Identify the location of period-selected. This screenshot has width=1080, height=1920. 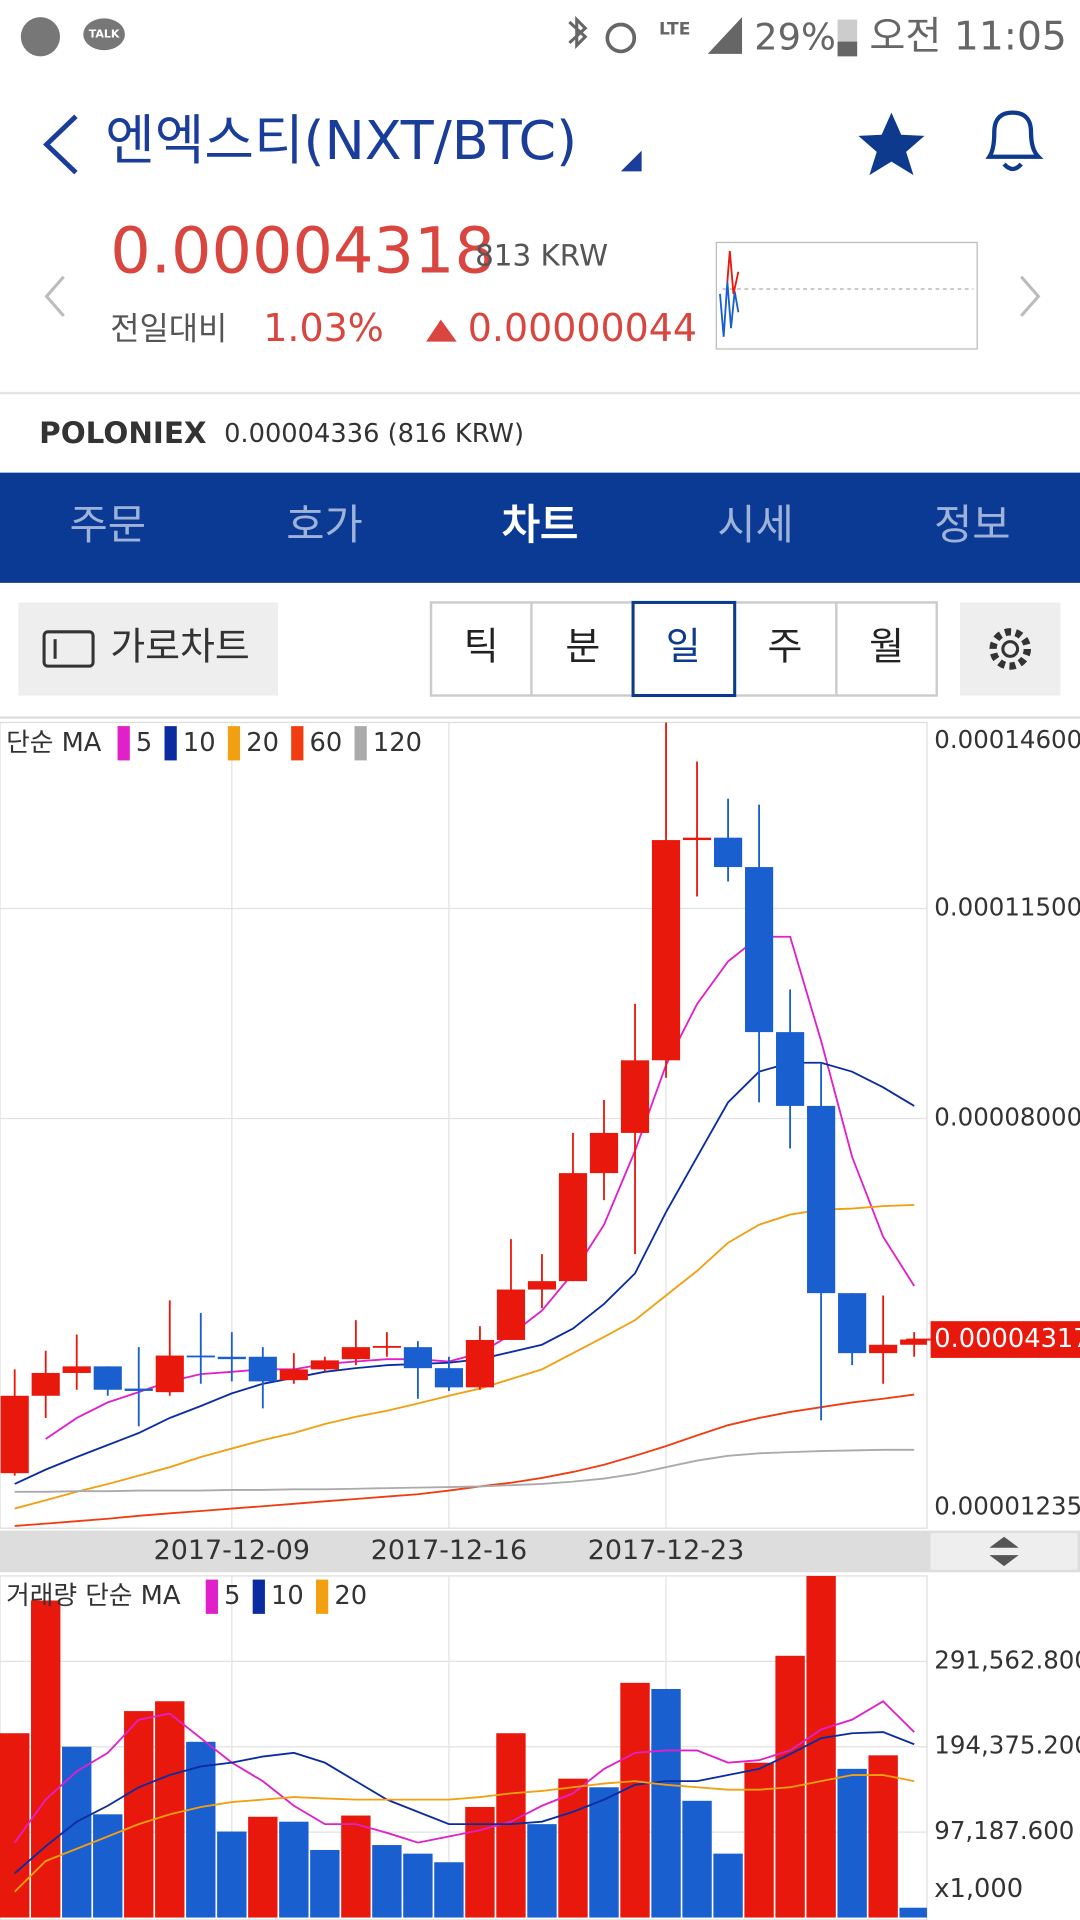
(684, 649).